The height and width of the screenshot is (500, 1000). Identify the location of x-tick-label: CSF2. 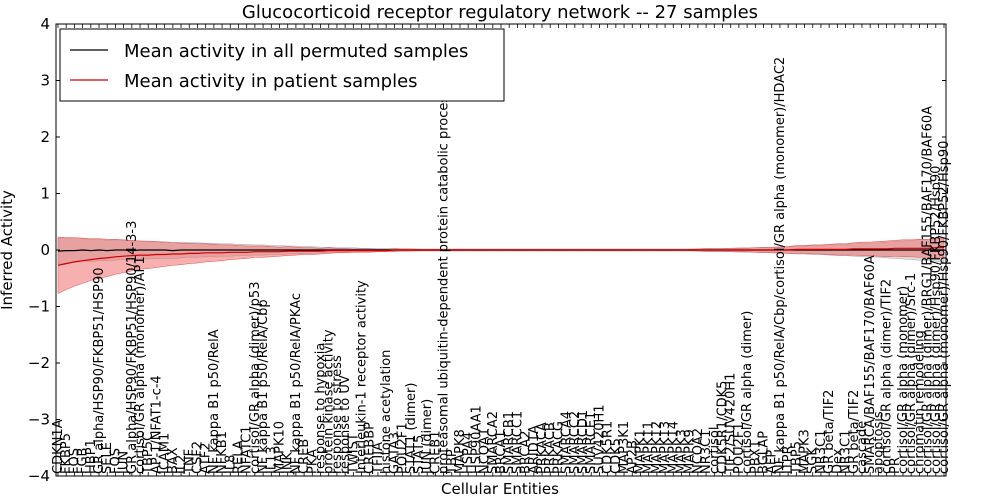
(198, 457).